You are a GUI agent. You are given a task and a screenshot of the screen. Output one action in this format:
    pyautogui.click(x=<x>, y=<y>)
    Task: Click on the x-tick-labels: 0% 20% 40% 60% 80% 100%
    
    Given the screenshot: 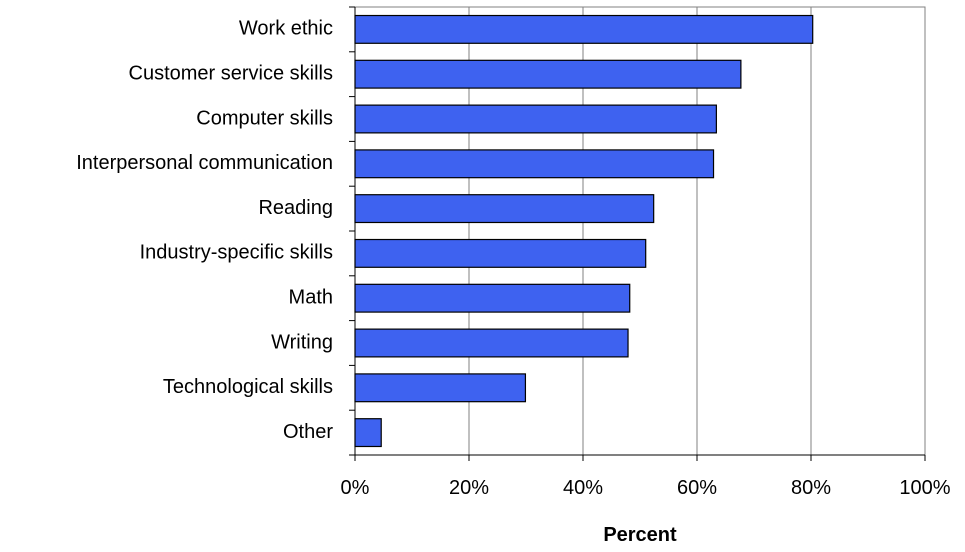 What is the action you would take?
    pyautogui.click(x=646, y=488)
    